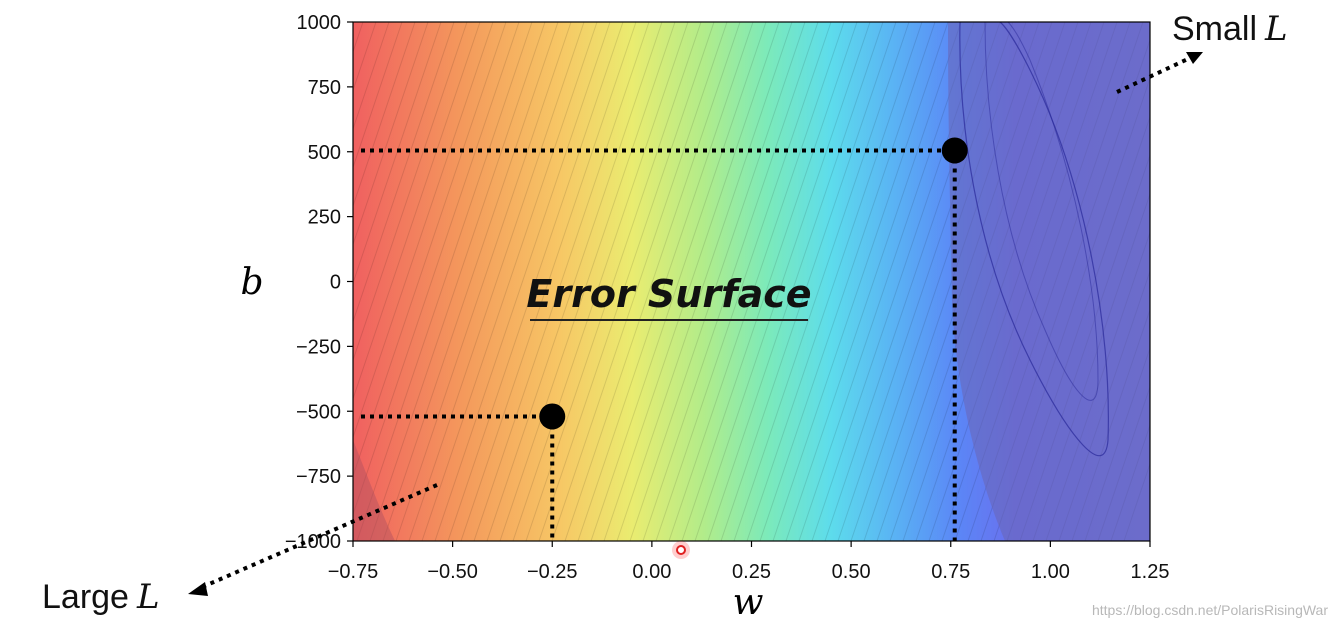 The width and height of the screenshot is (1337, 633). Describe the element at coordinates (1210, 610) in the screenshot. I see `watermark: https://blog.csdn.net/PolarisRisingWar` at that location.